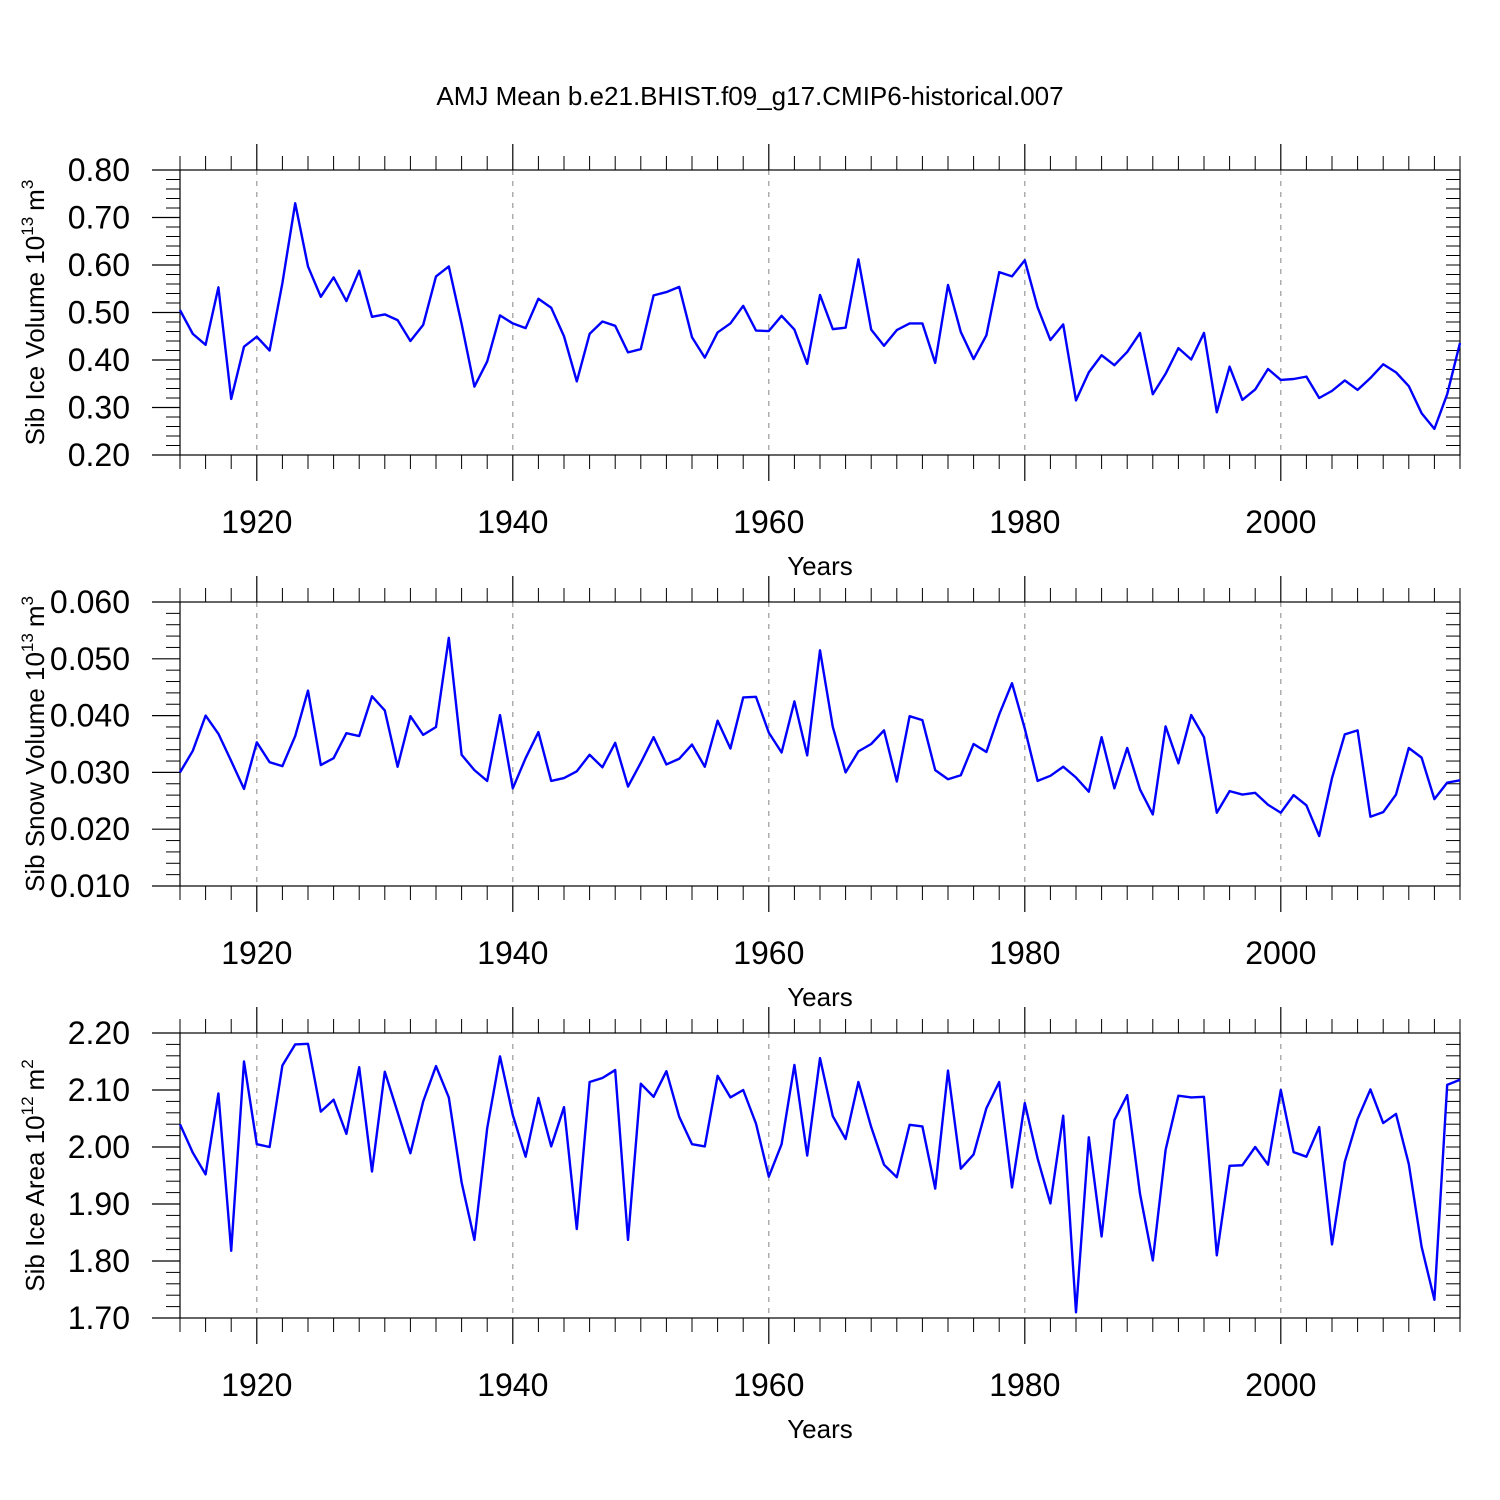 The image size is (1500, 1500). Describe the element at coordinates (99, 1090) in the screenshot. I see `y-tick-label: 2.10` at that location.